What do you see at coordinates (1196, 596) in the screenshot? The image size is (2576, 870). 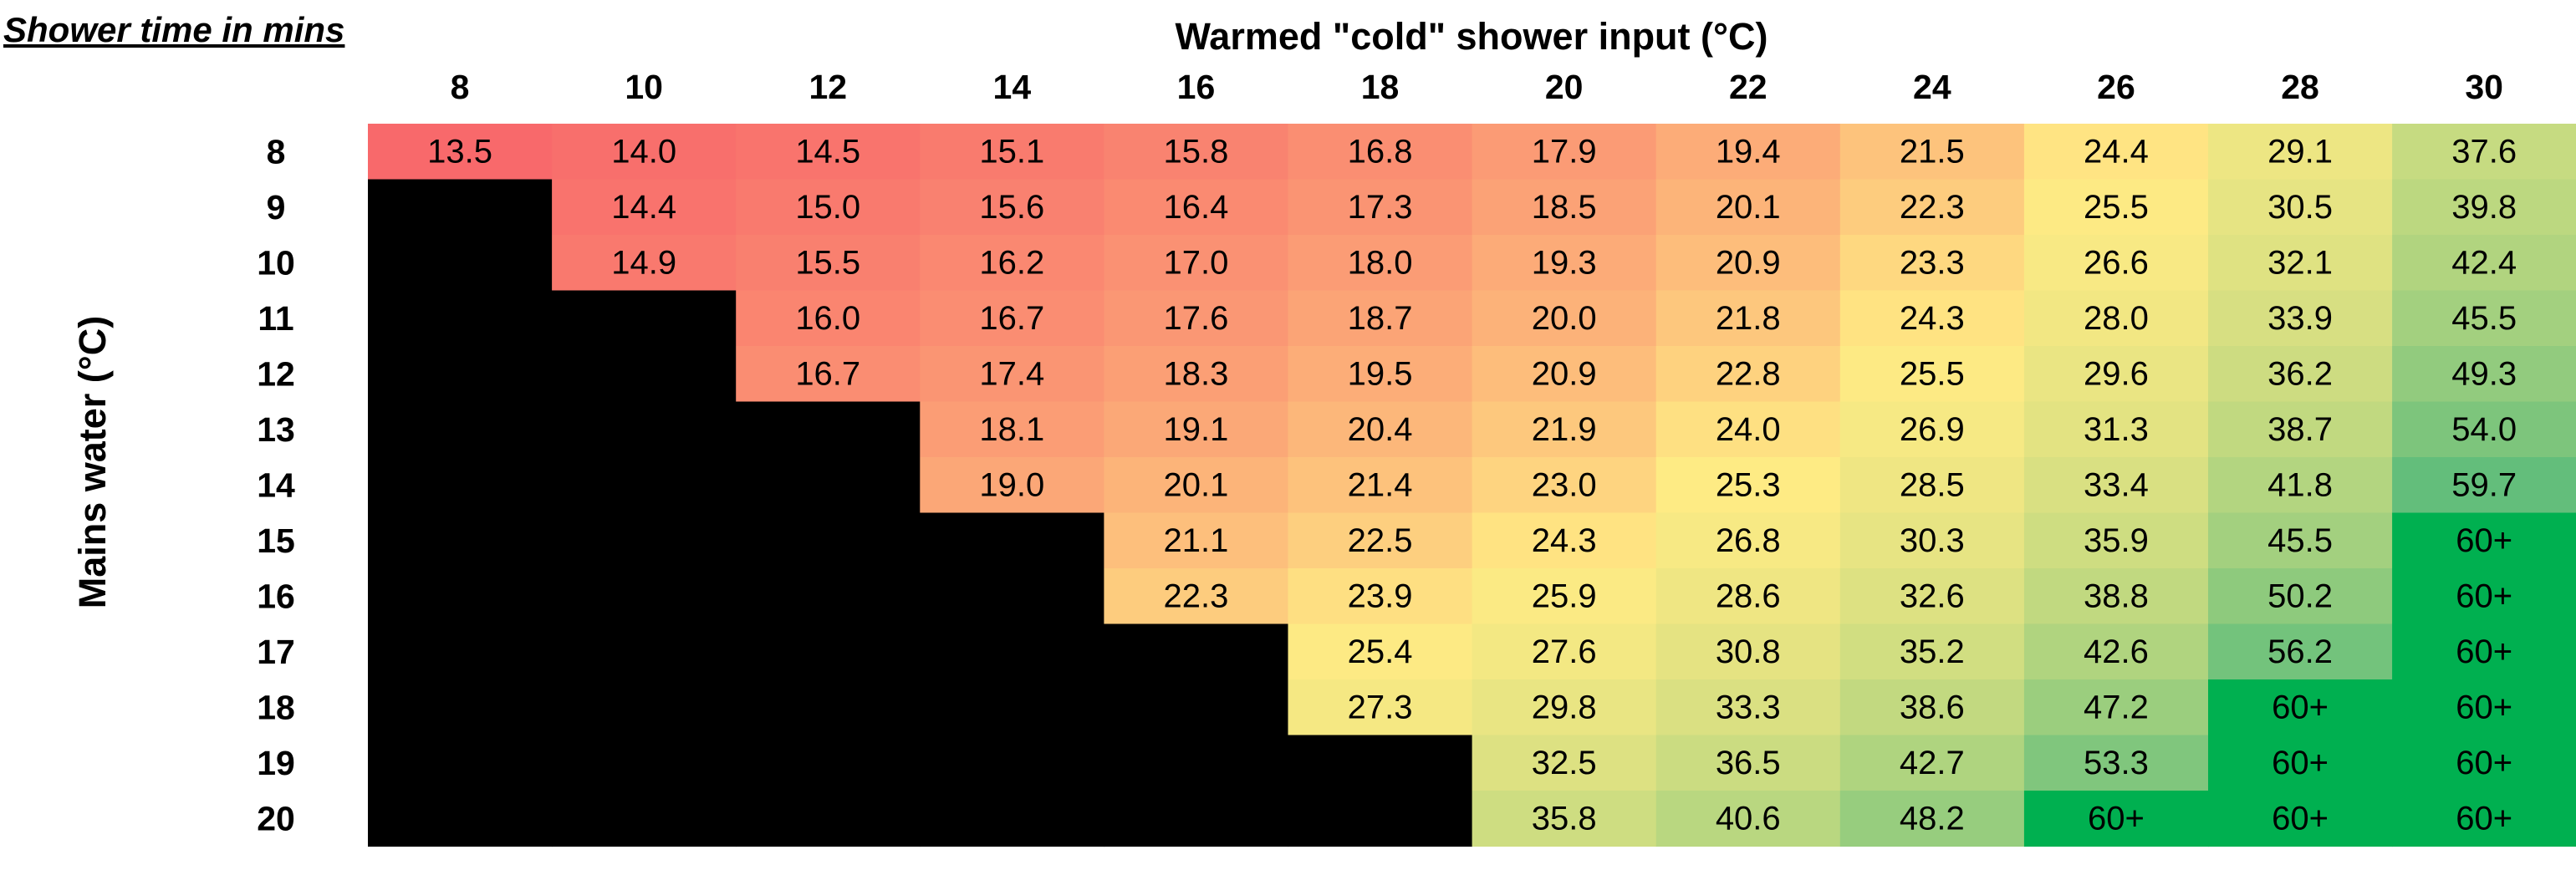 I see `cell-value-label: 22.3` at bounding box center [1196, 596].